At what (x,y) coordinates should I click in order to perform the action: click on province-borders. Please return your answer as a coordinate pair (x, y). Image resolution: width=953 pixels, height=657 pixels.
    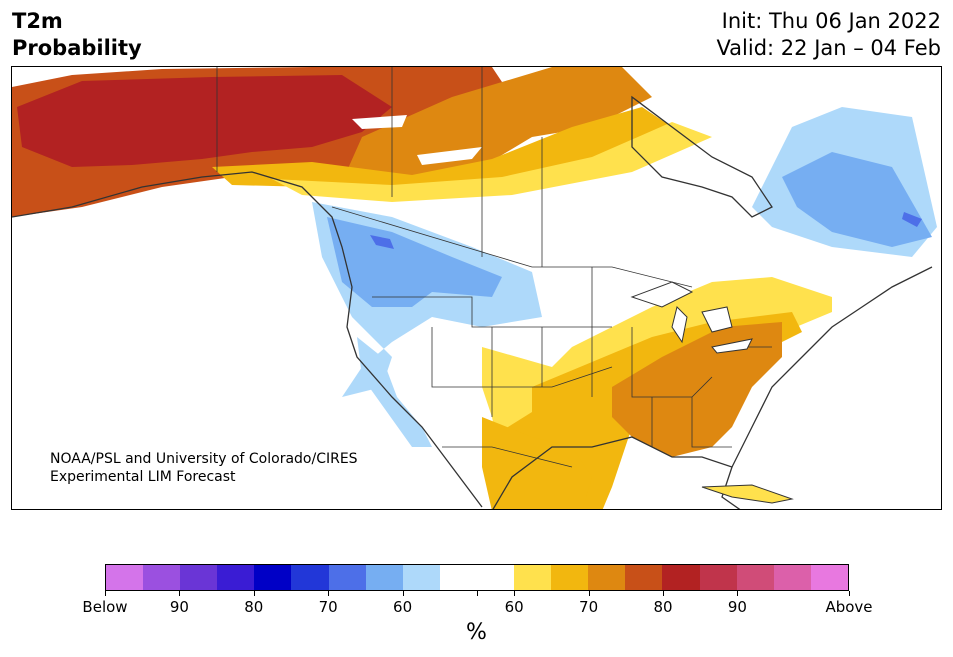
    Looking at the image, I should click on (467, 167).